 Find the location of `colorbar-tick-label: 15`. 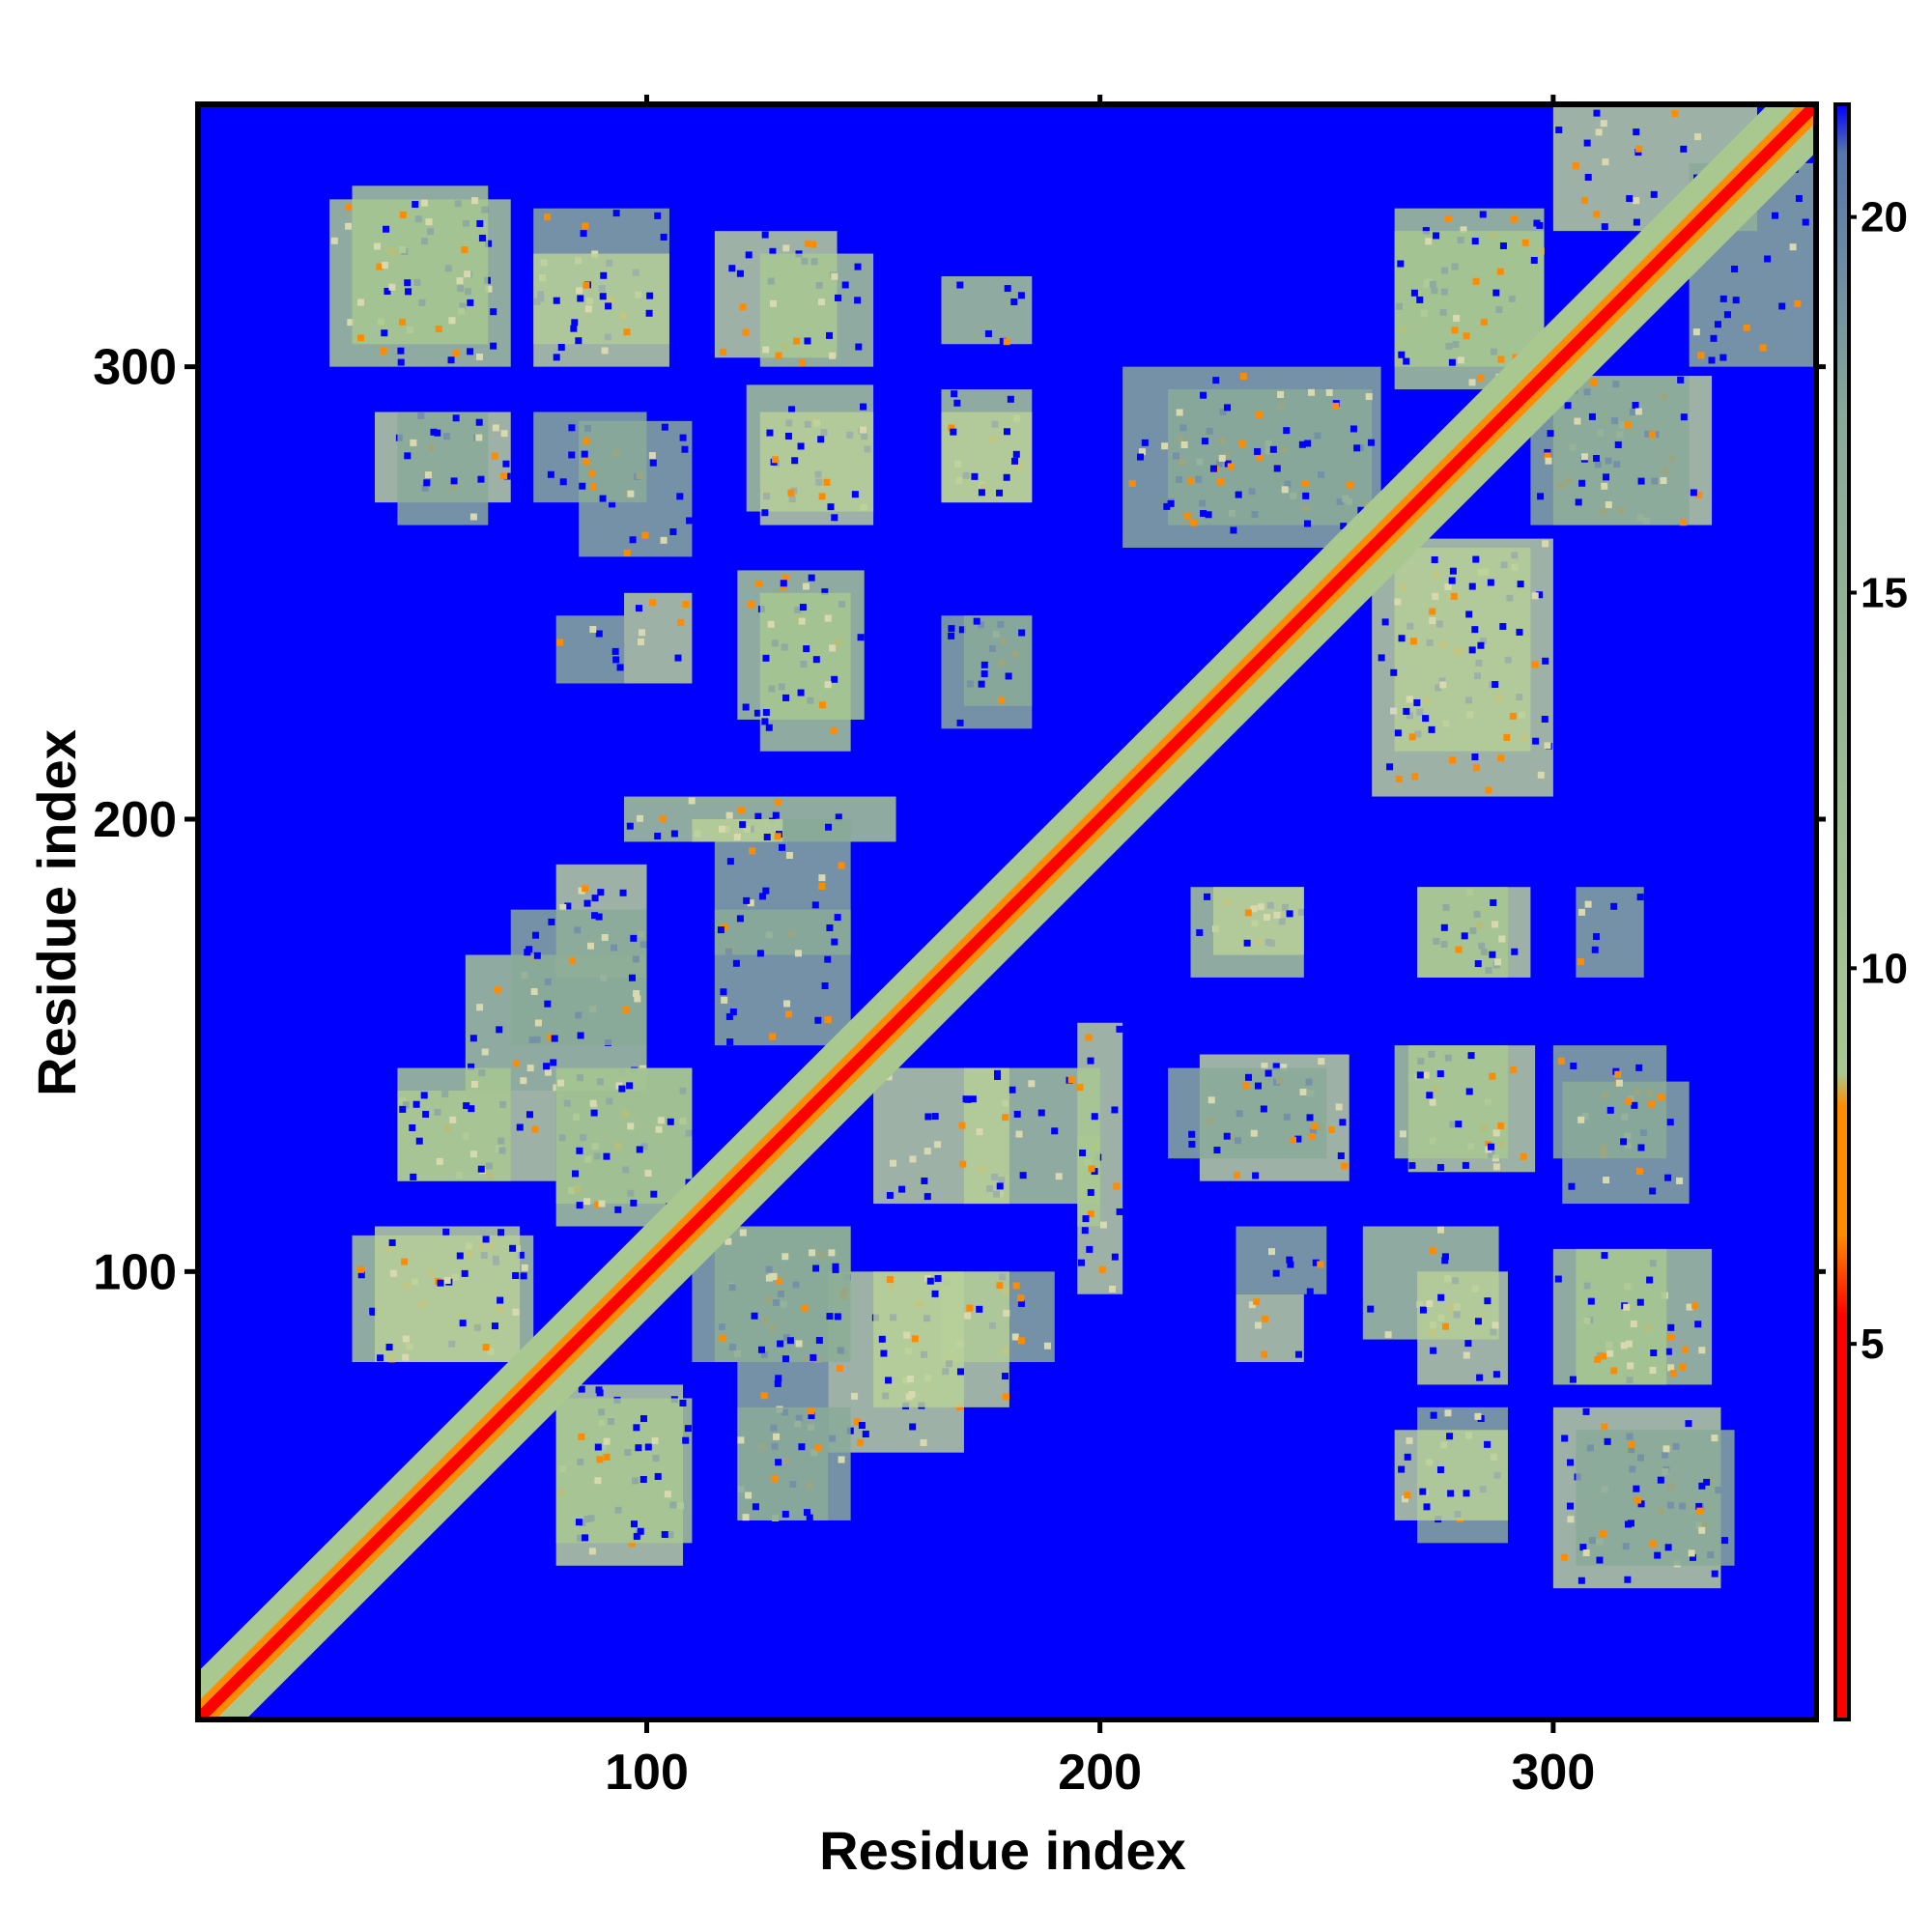

colorbar-tick-label: 15 is located at coordinates (1884, 592).